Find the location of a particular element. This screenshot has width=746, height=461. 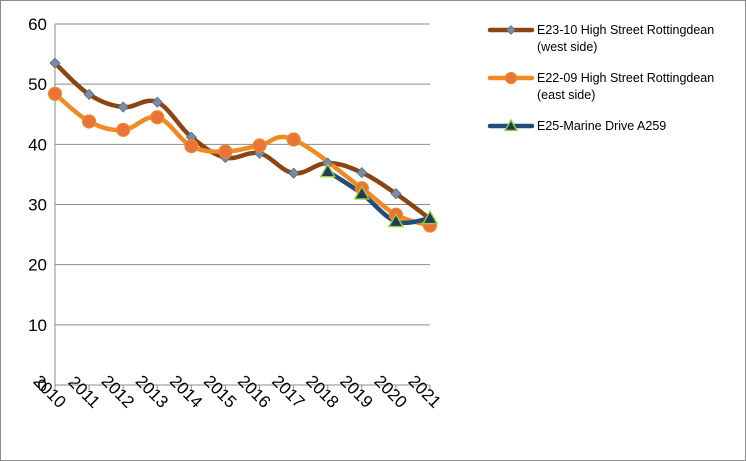

y-tick-label: 30 is located at coordinates (37, 205).